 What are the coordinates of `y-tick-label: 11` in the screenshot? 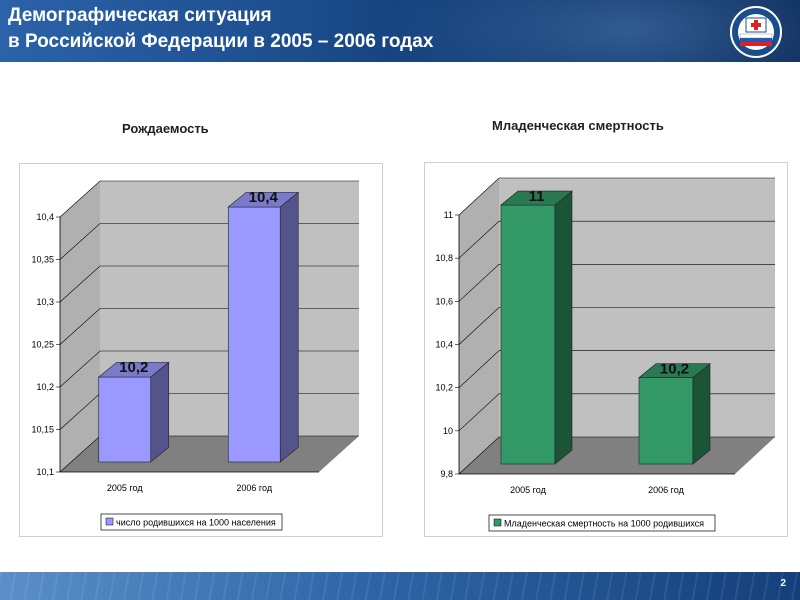 It's located at (448, 215).